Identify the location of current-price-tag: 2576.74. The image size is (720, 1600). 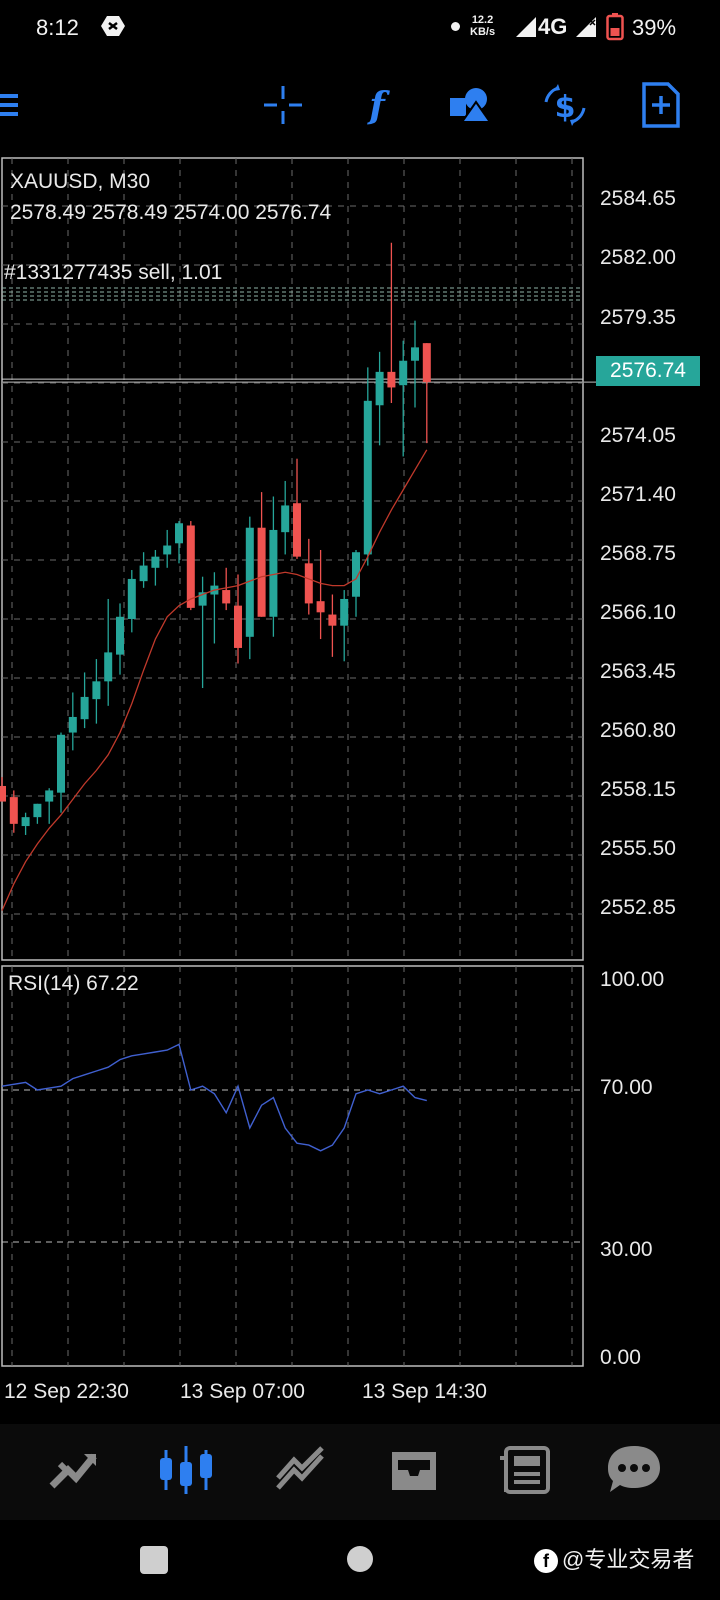
(648, 371).